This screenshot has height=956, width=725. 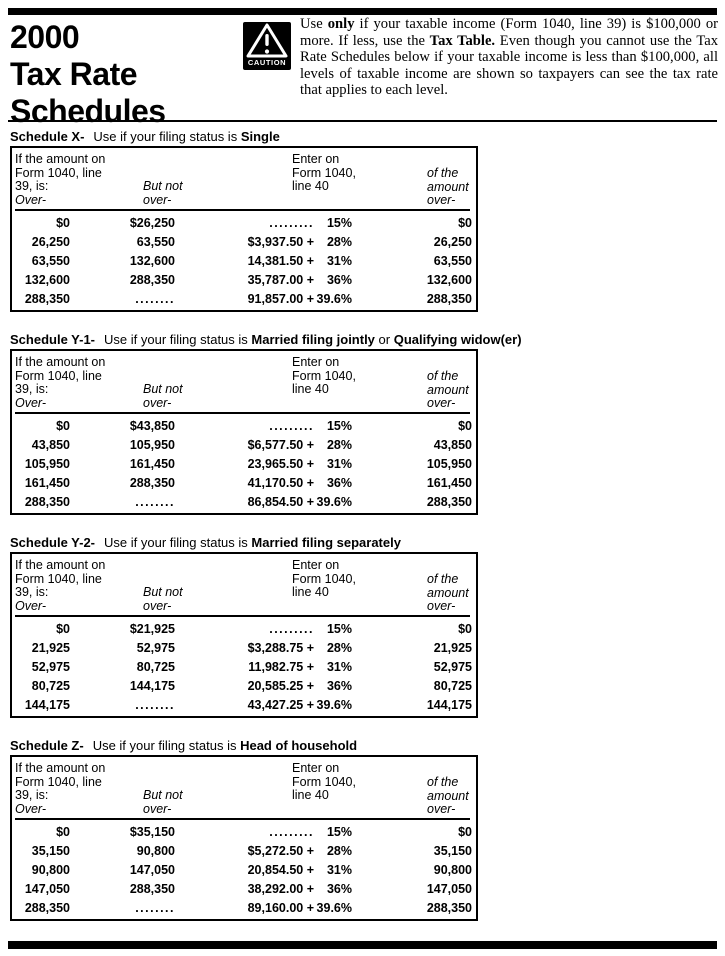 I want to click on cell-over: 90,800, so click(x=50, y=869).